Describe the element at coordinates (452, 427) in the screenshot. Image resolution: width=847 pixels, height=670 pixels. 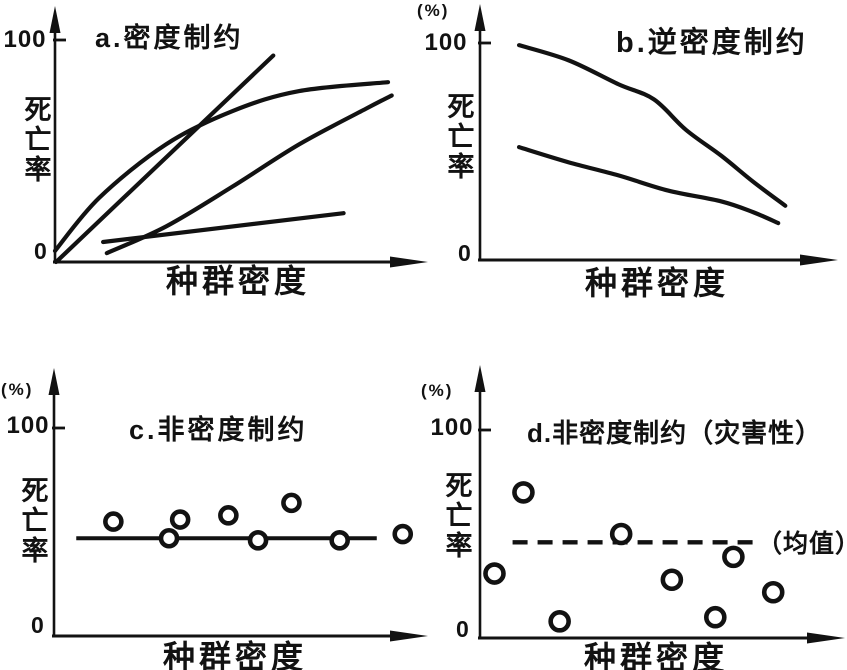
I see `panel-d-ytick-100: 100` at that location.